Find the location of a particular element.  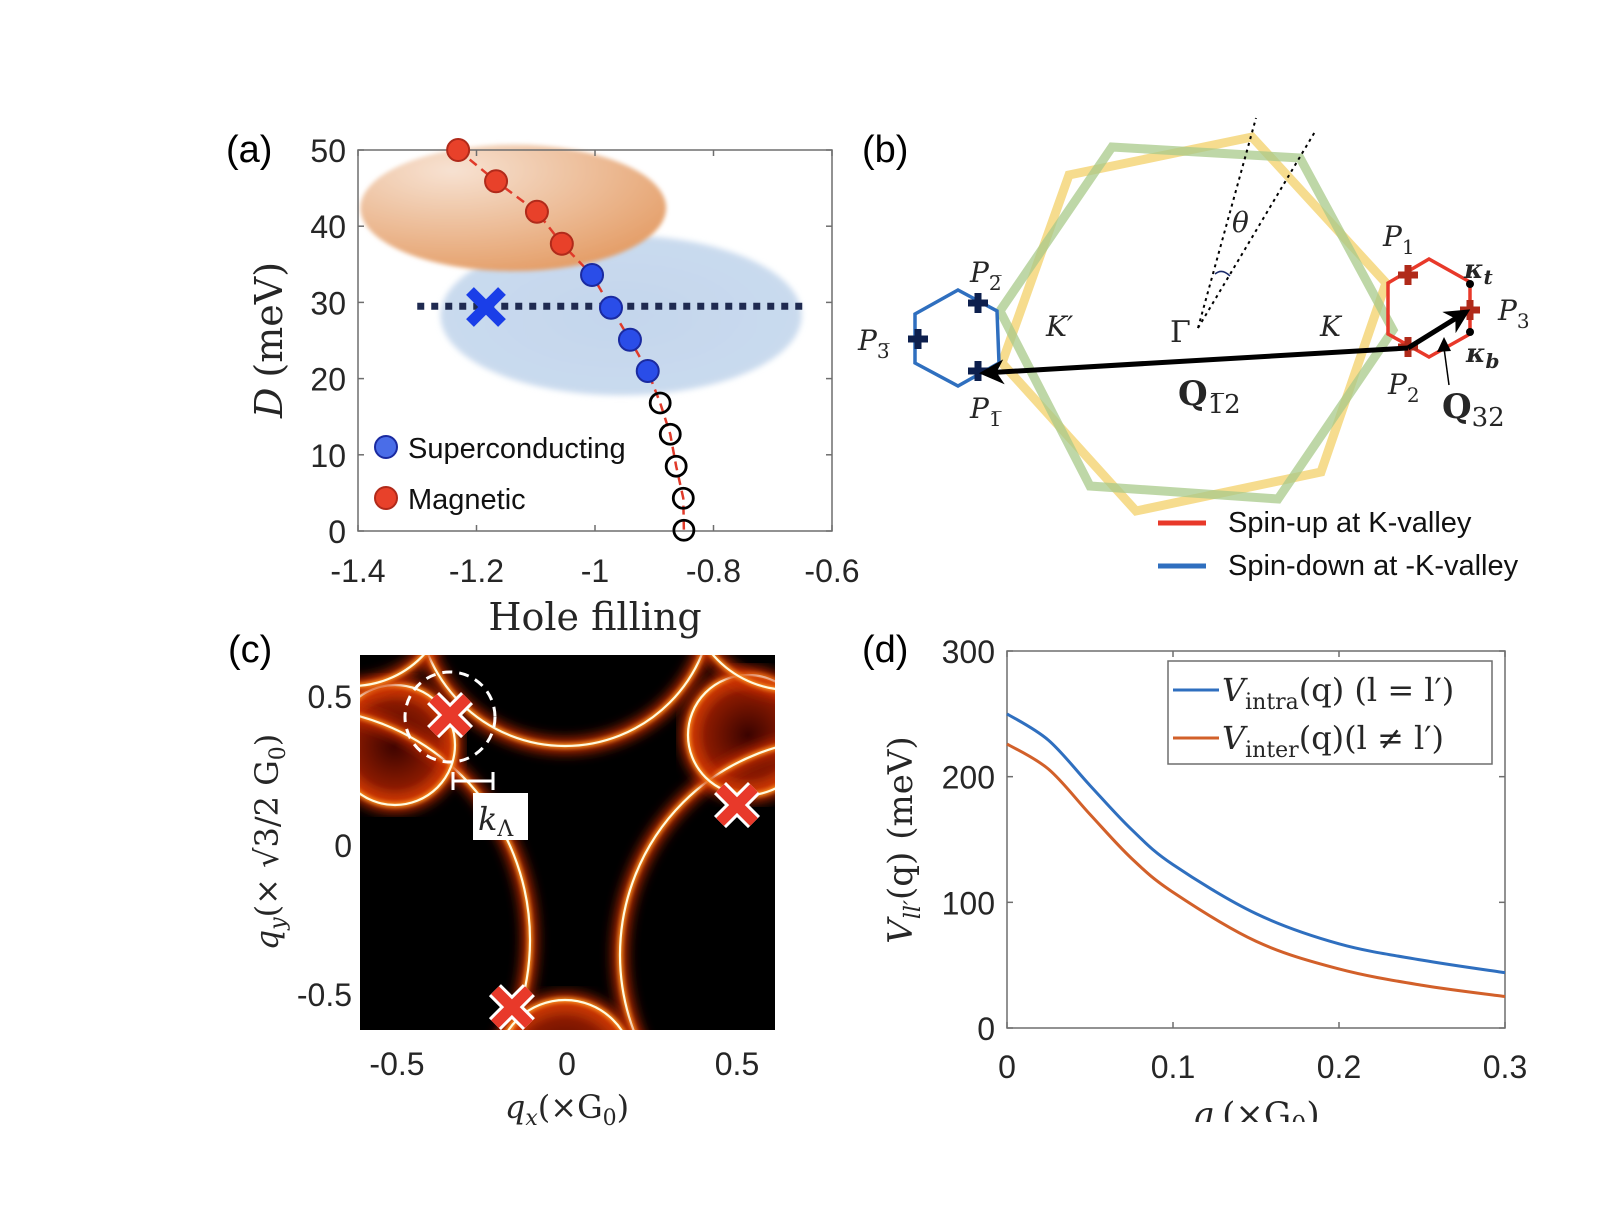

x-axis-label: qx(×G0) is located at coordinates (567, 1109).